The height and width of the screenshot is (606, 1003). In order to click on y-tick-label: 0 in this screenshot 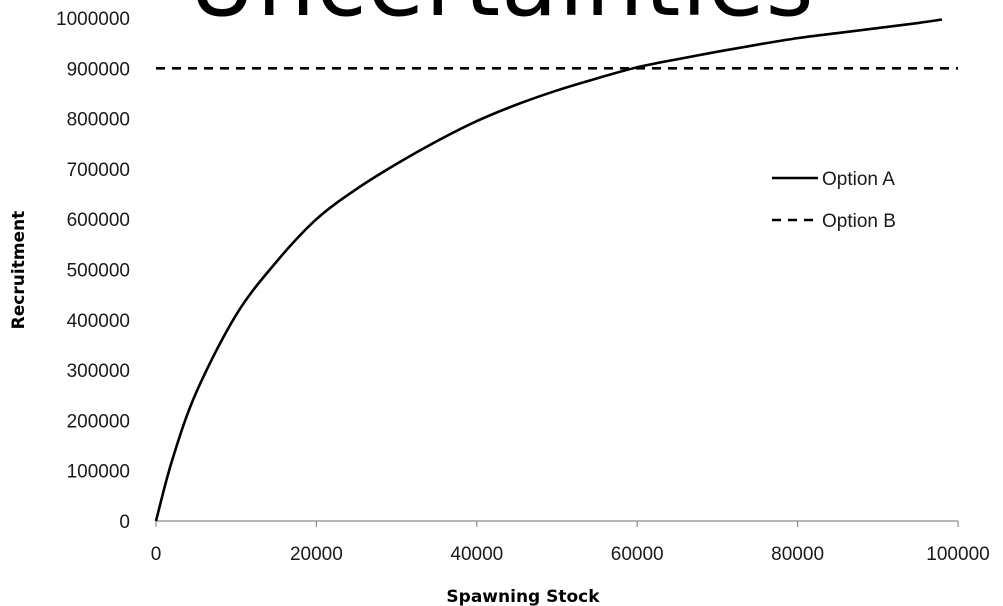, I will do `click(124, 522)`.